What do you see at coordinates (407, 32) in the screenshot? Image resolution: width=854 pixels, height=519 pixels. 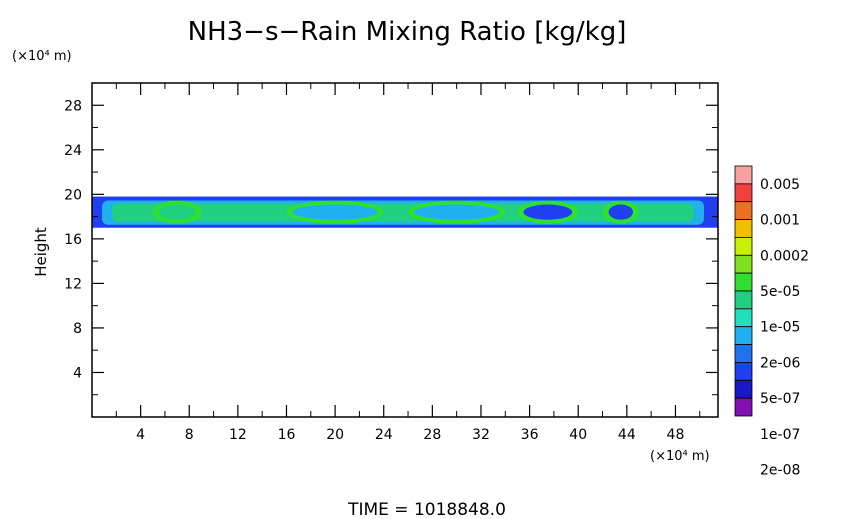 I see `chart-title: NH3−s−Rain Mixing Ratio [kg/kg]` at bounding box center [407, 32].